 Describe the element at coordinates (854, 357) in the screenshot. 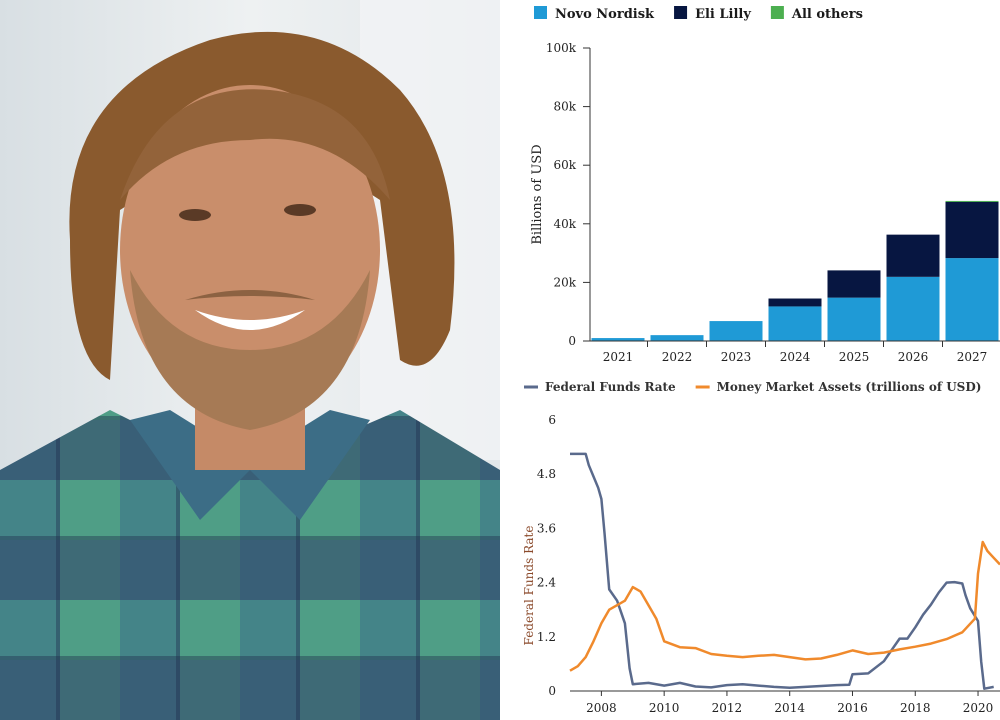

I see `x-tick-label: 2025` at that location.